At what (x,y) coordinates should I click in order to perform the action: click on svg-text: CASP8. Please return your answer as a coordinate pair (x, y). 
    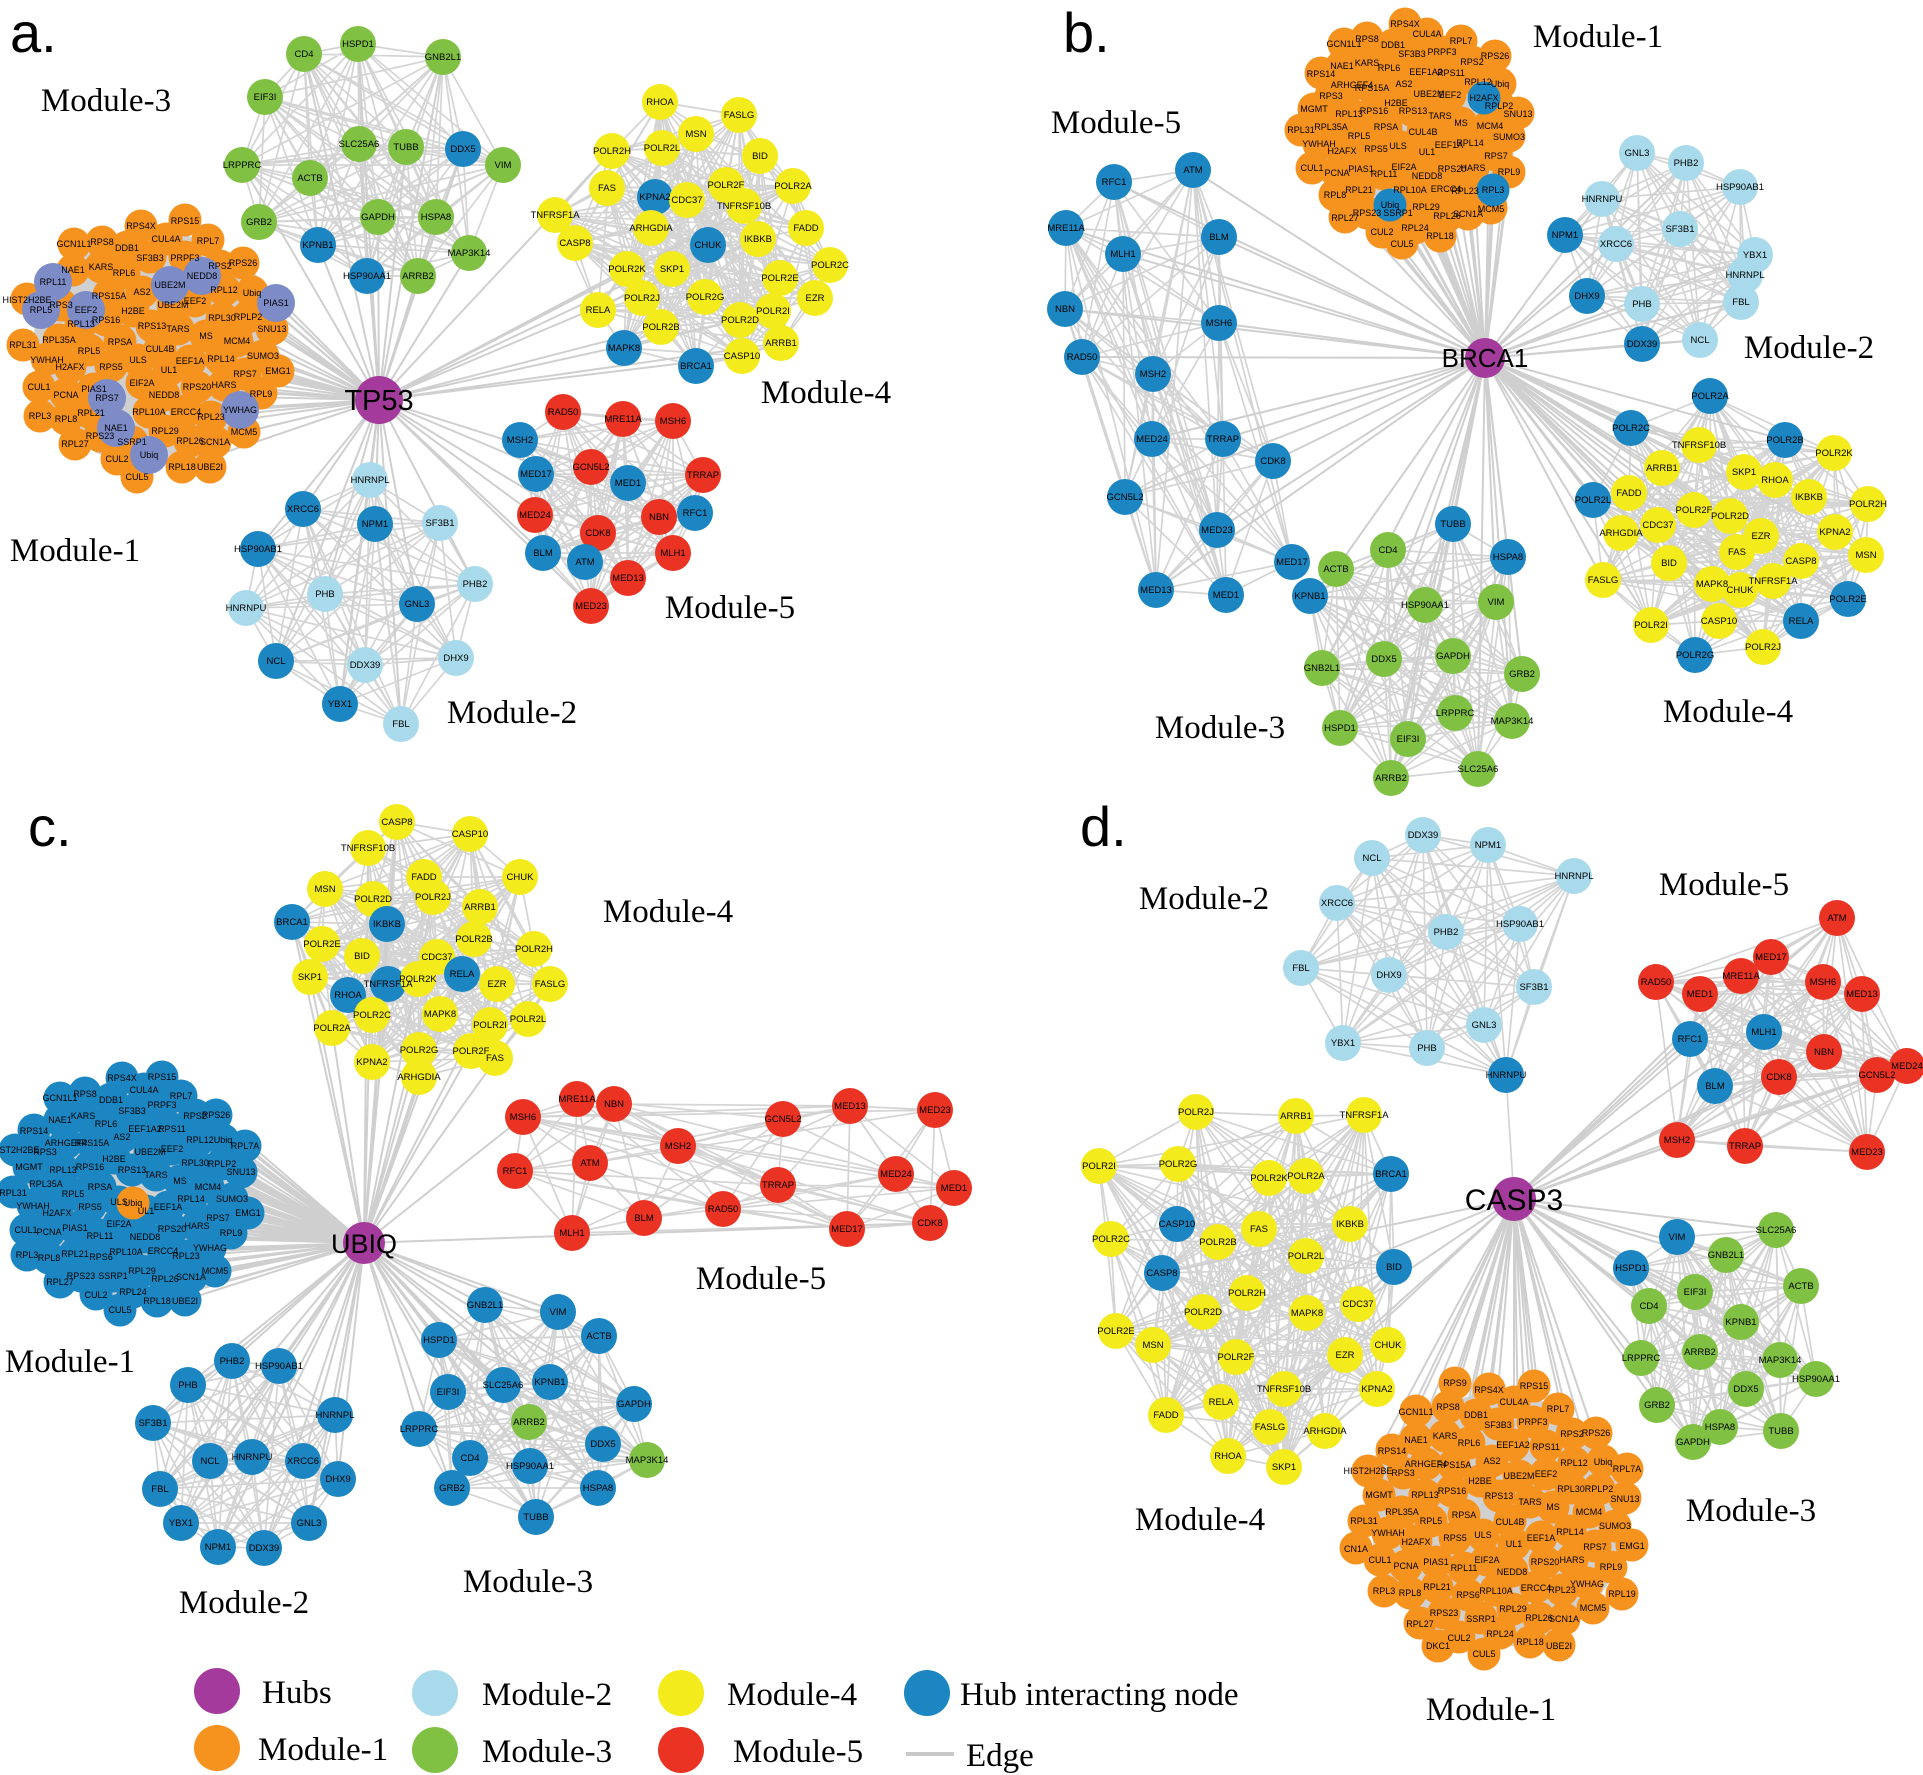
    Looking at the image, I should click on (396, 822).